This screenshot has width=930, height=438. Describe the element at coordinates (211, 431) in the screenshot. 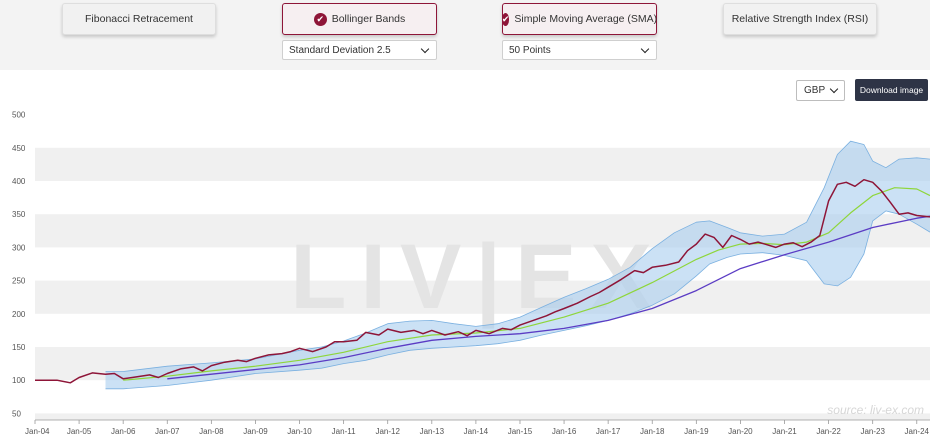

I see `x-tick-label: Jan-08` at that location.